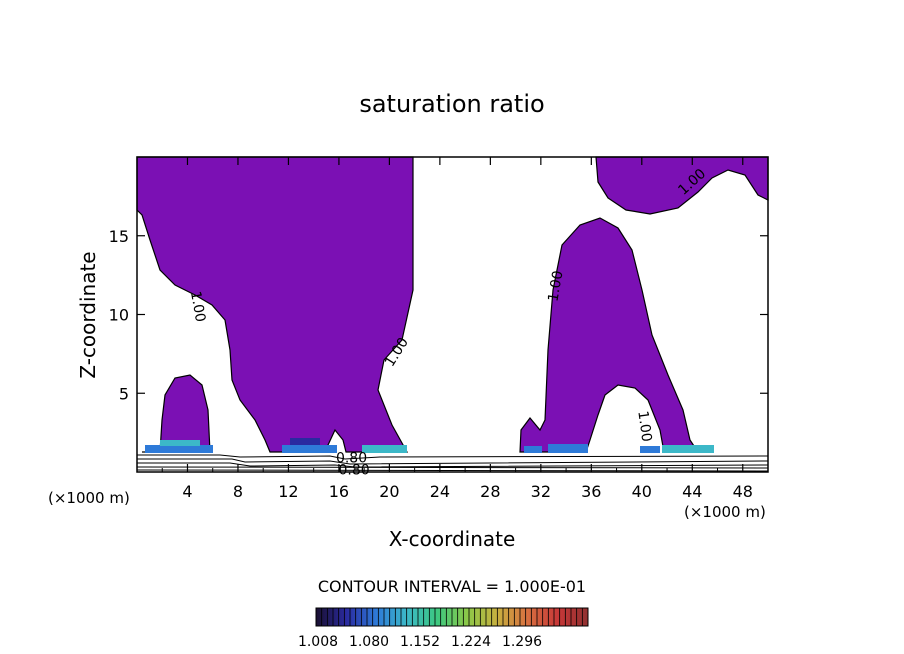 Image resolution: width=904 pixels, height=654 pixels. I want to click on x-tick-label: 48, so click(743, 491).